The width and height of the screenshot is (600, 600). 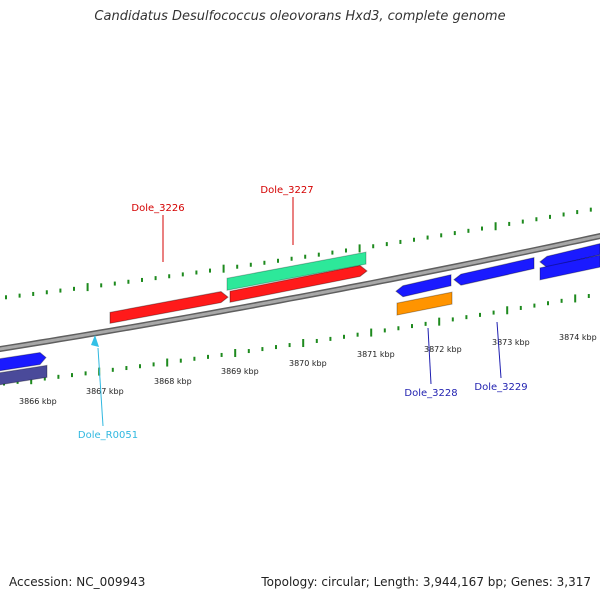 I want to click on accession-label: Accession: NC_009943, so click(x=77, y=582).